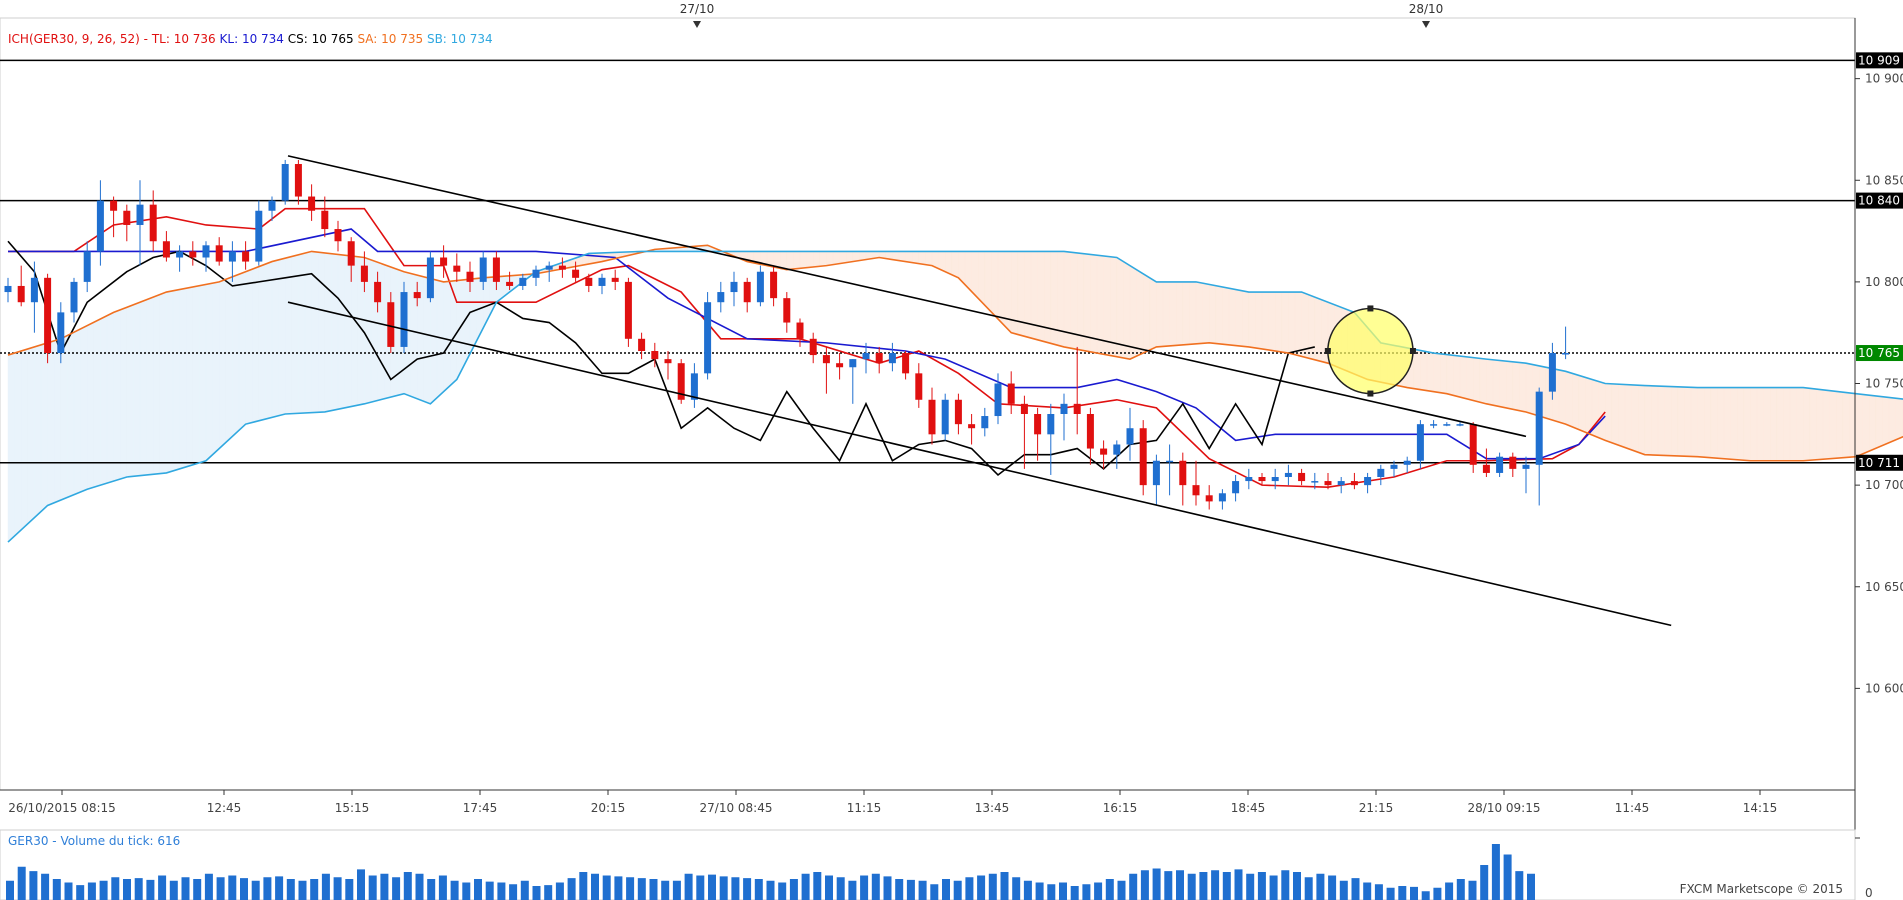  What do you see at coordinates (1760, 808) in the screenshot?
I see `x-tick-label: 14:15` at bounding box center [1760, 808].